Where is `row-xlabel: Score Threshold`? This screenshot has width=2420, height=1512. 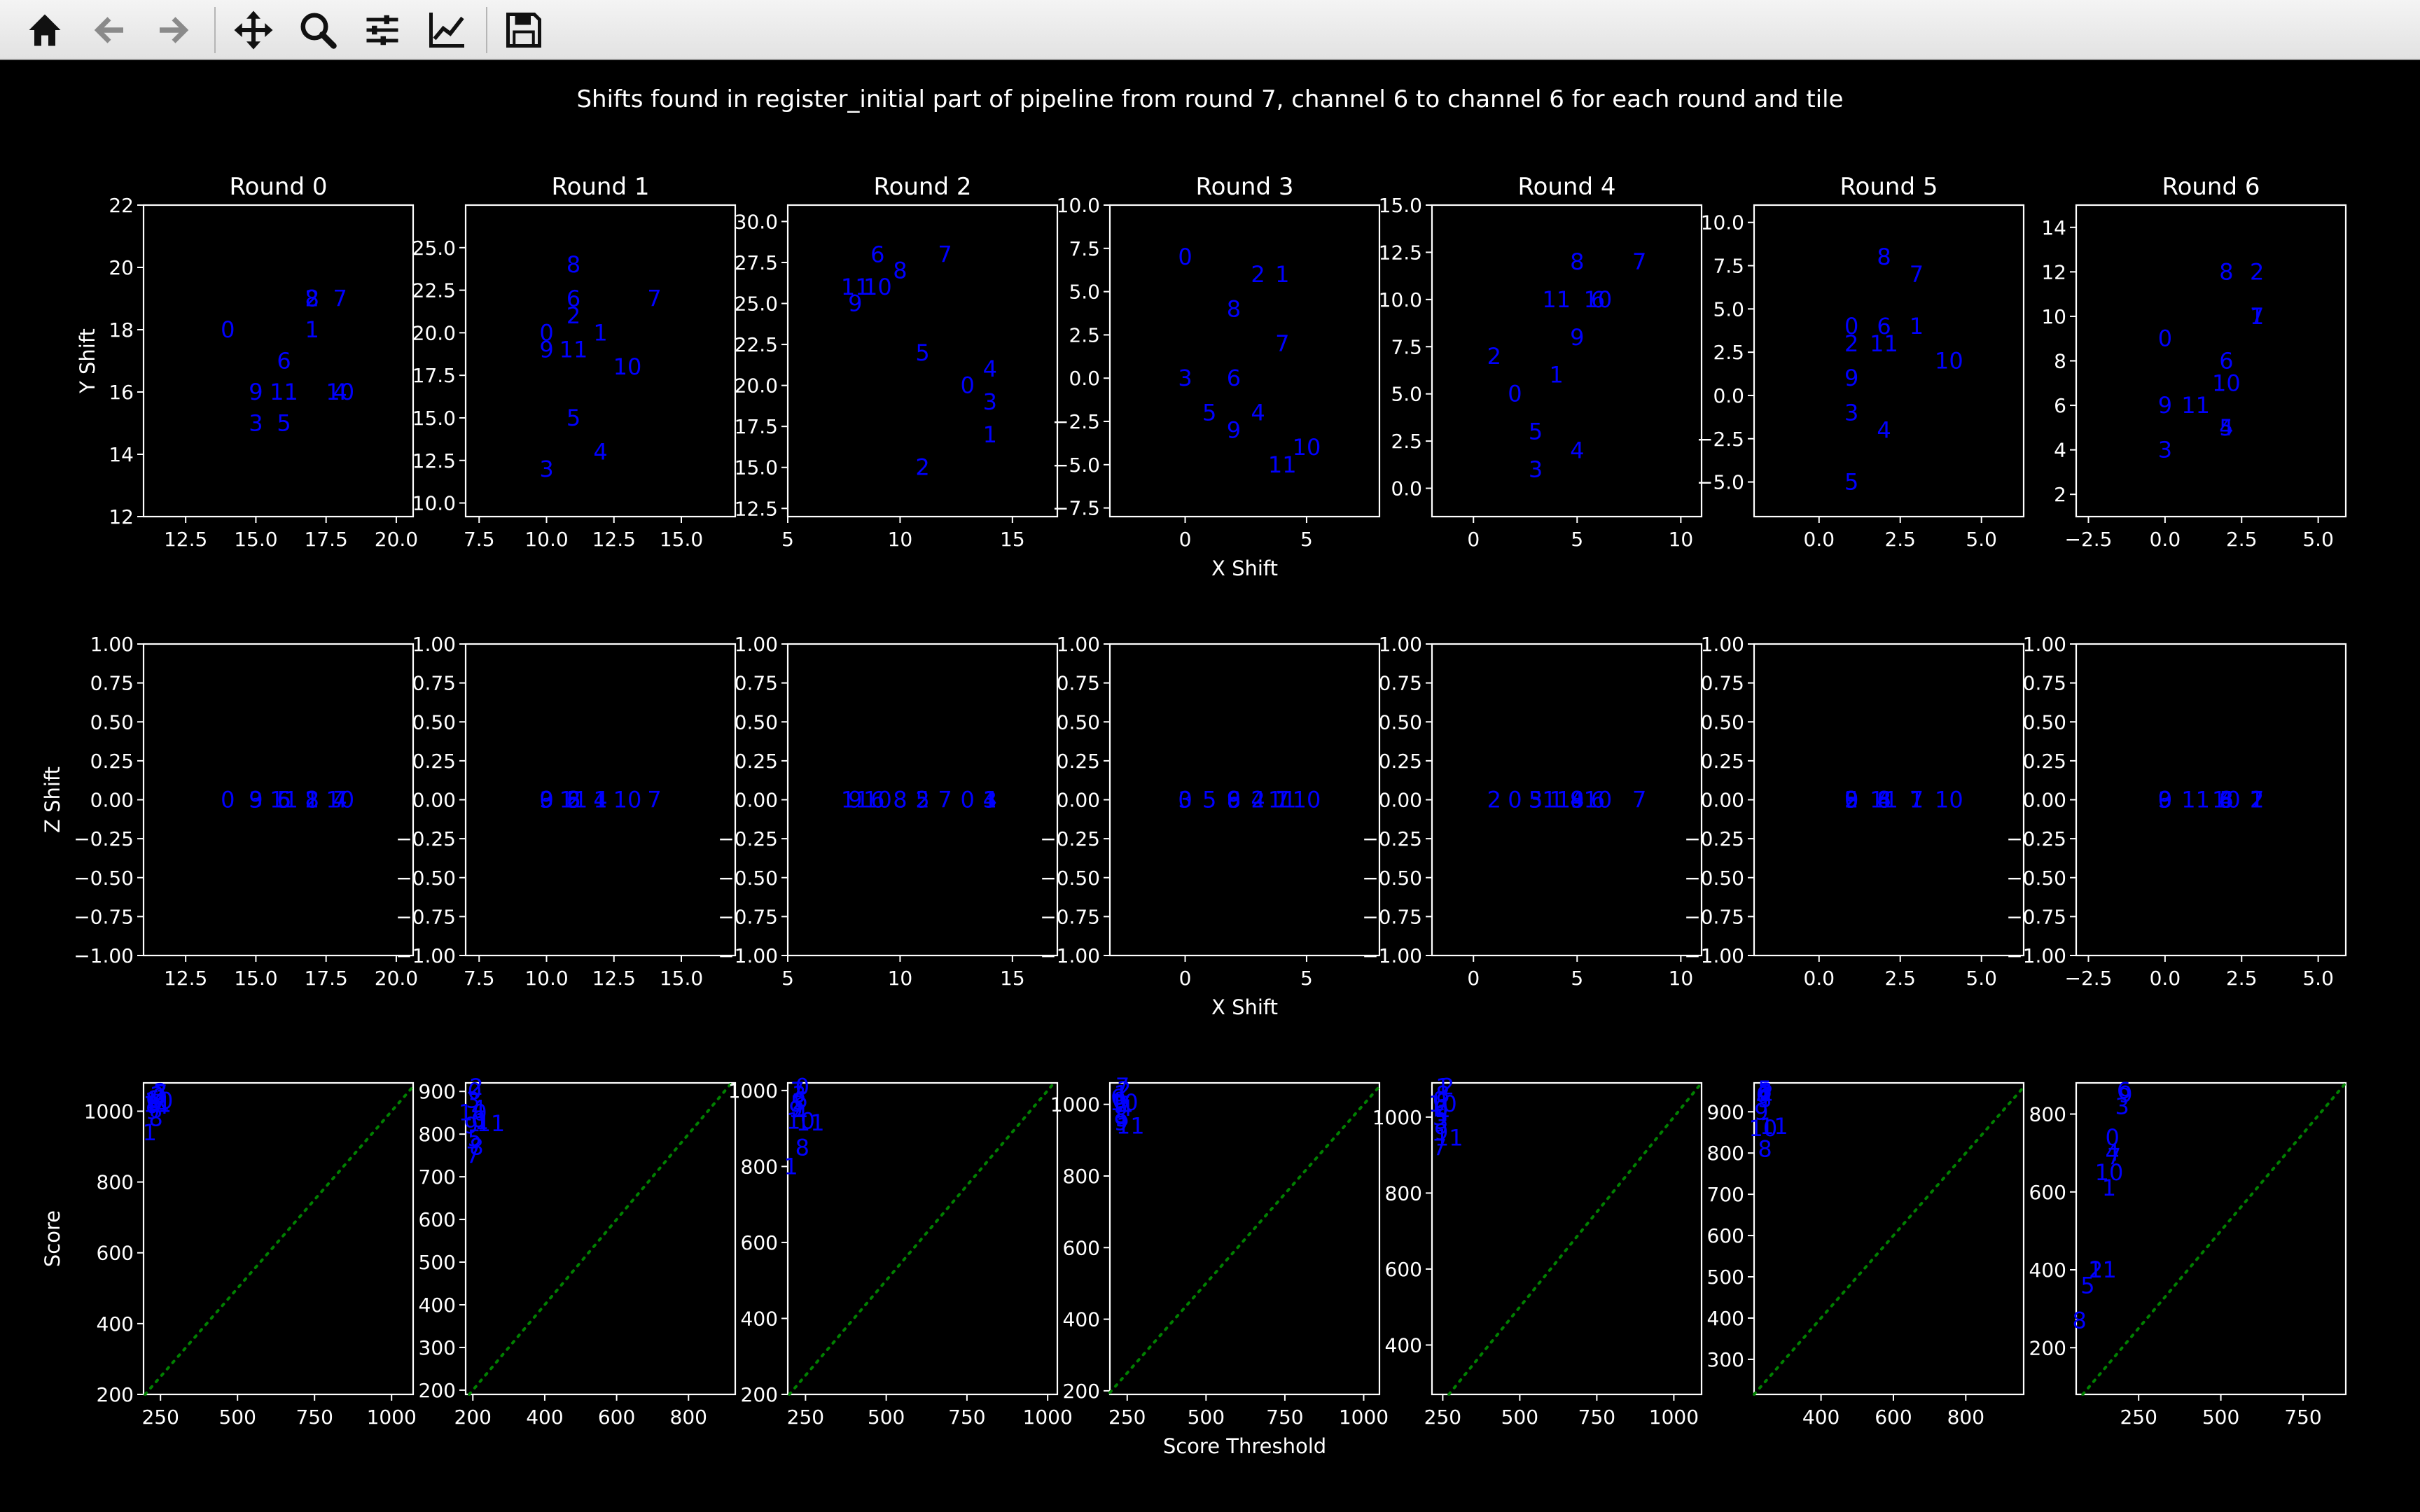
row-xlabel: Score Threshold is located at coordinates (1244, 1446).